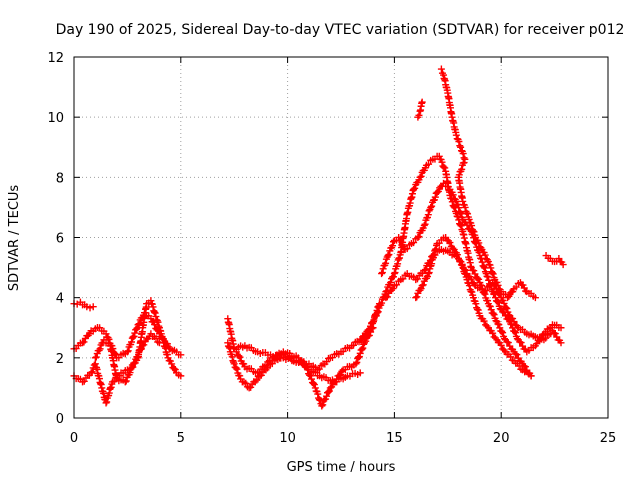 This screenshot has height=480, width=640. Describe the element at coordinates (341, 467) in the screenshot. I see `x-axis-label: GPS time / hours` at that location.